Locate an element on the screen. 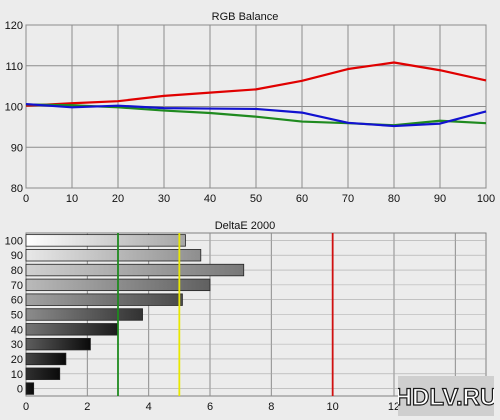 The width and height of the screenshot is (500, 420). deltae-y-tick-label: 70 is located at coordinates (17, 286).